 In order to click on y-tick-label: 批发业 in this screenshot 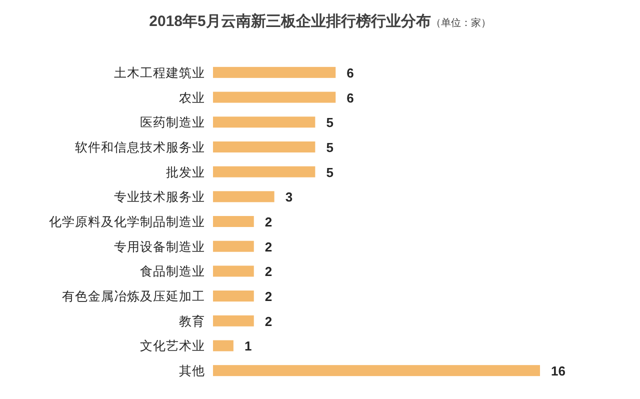, I will do `click(185, 172)`.